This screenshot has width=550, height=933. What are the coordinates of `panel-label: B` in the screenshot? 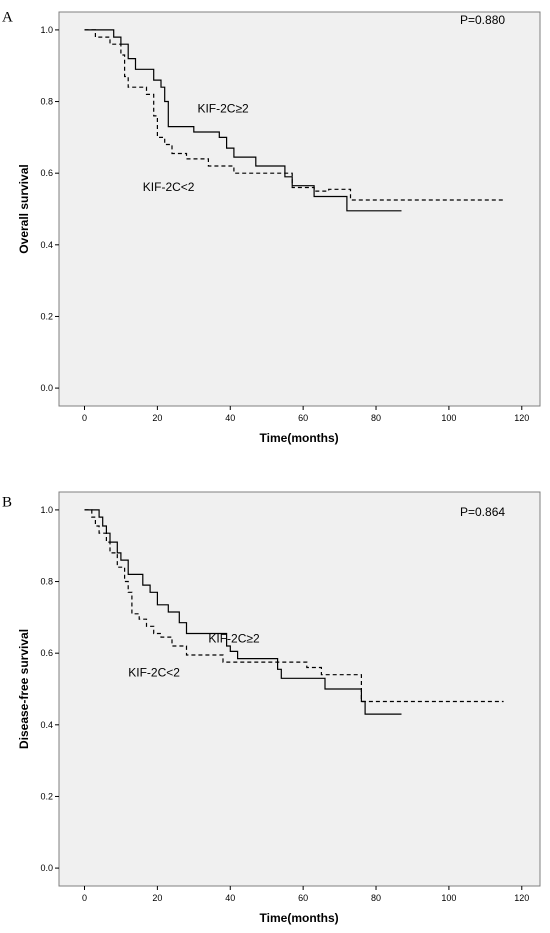 It's located at (7, 503).